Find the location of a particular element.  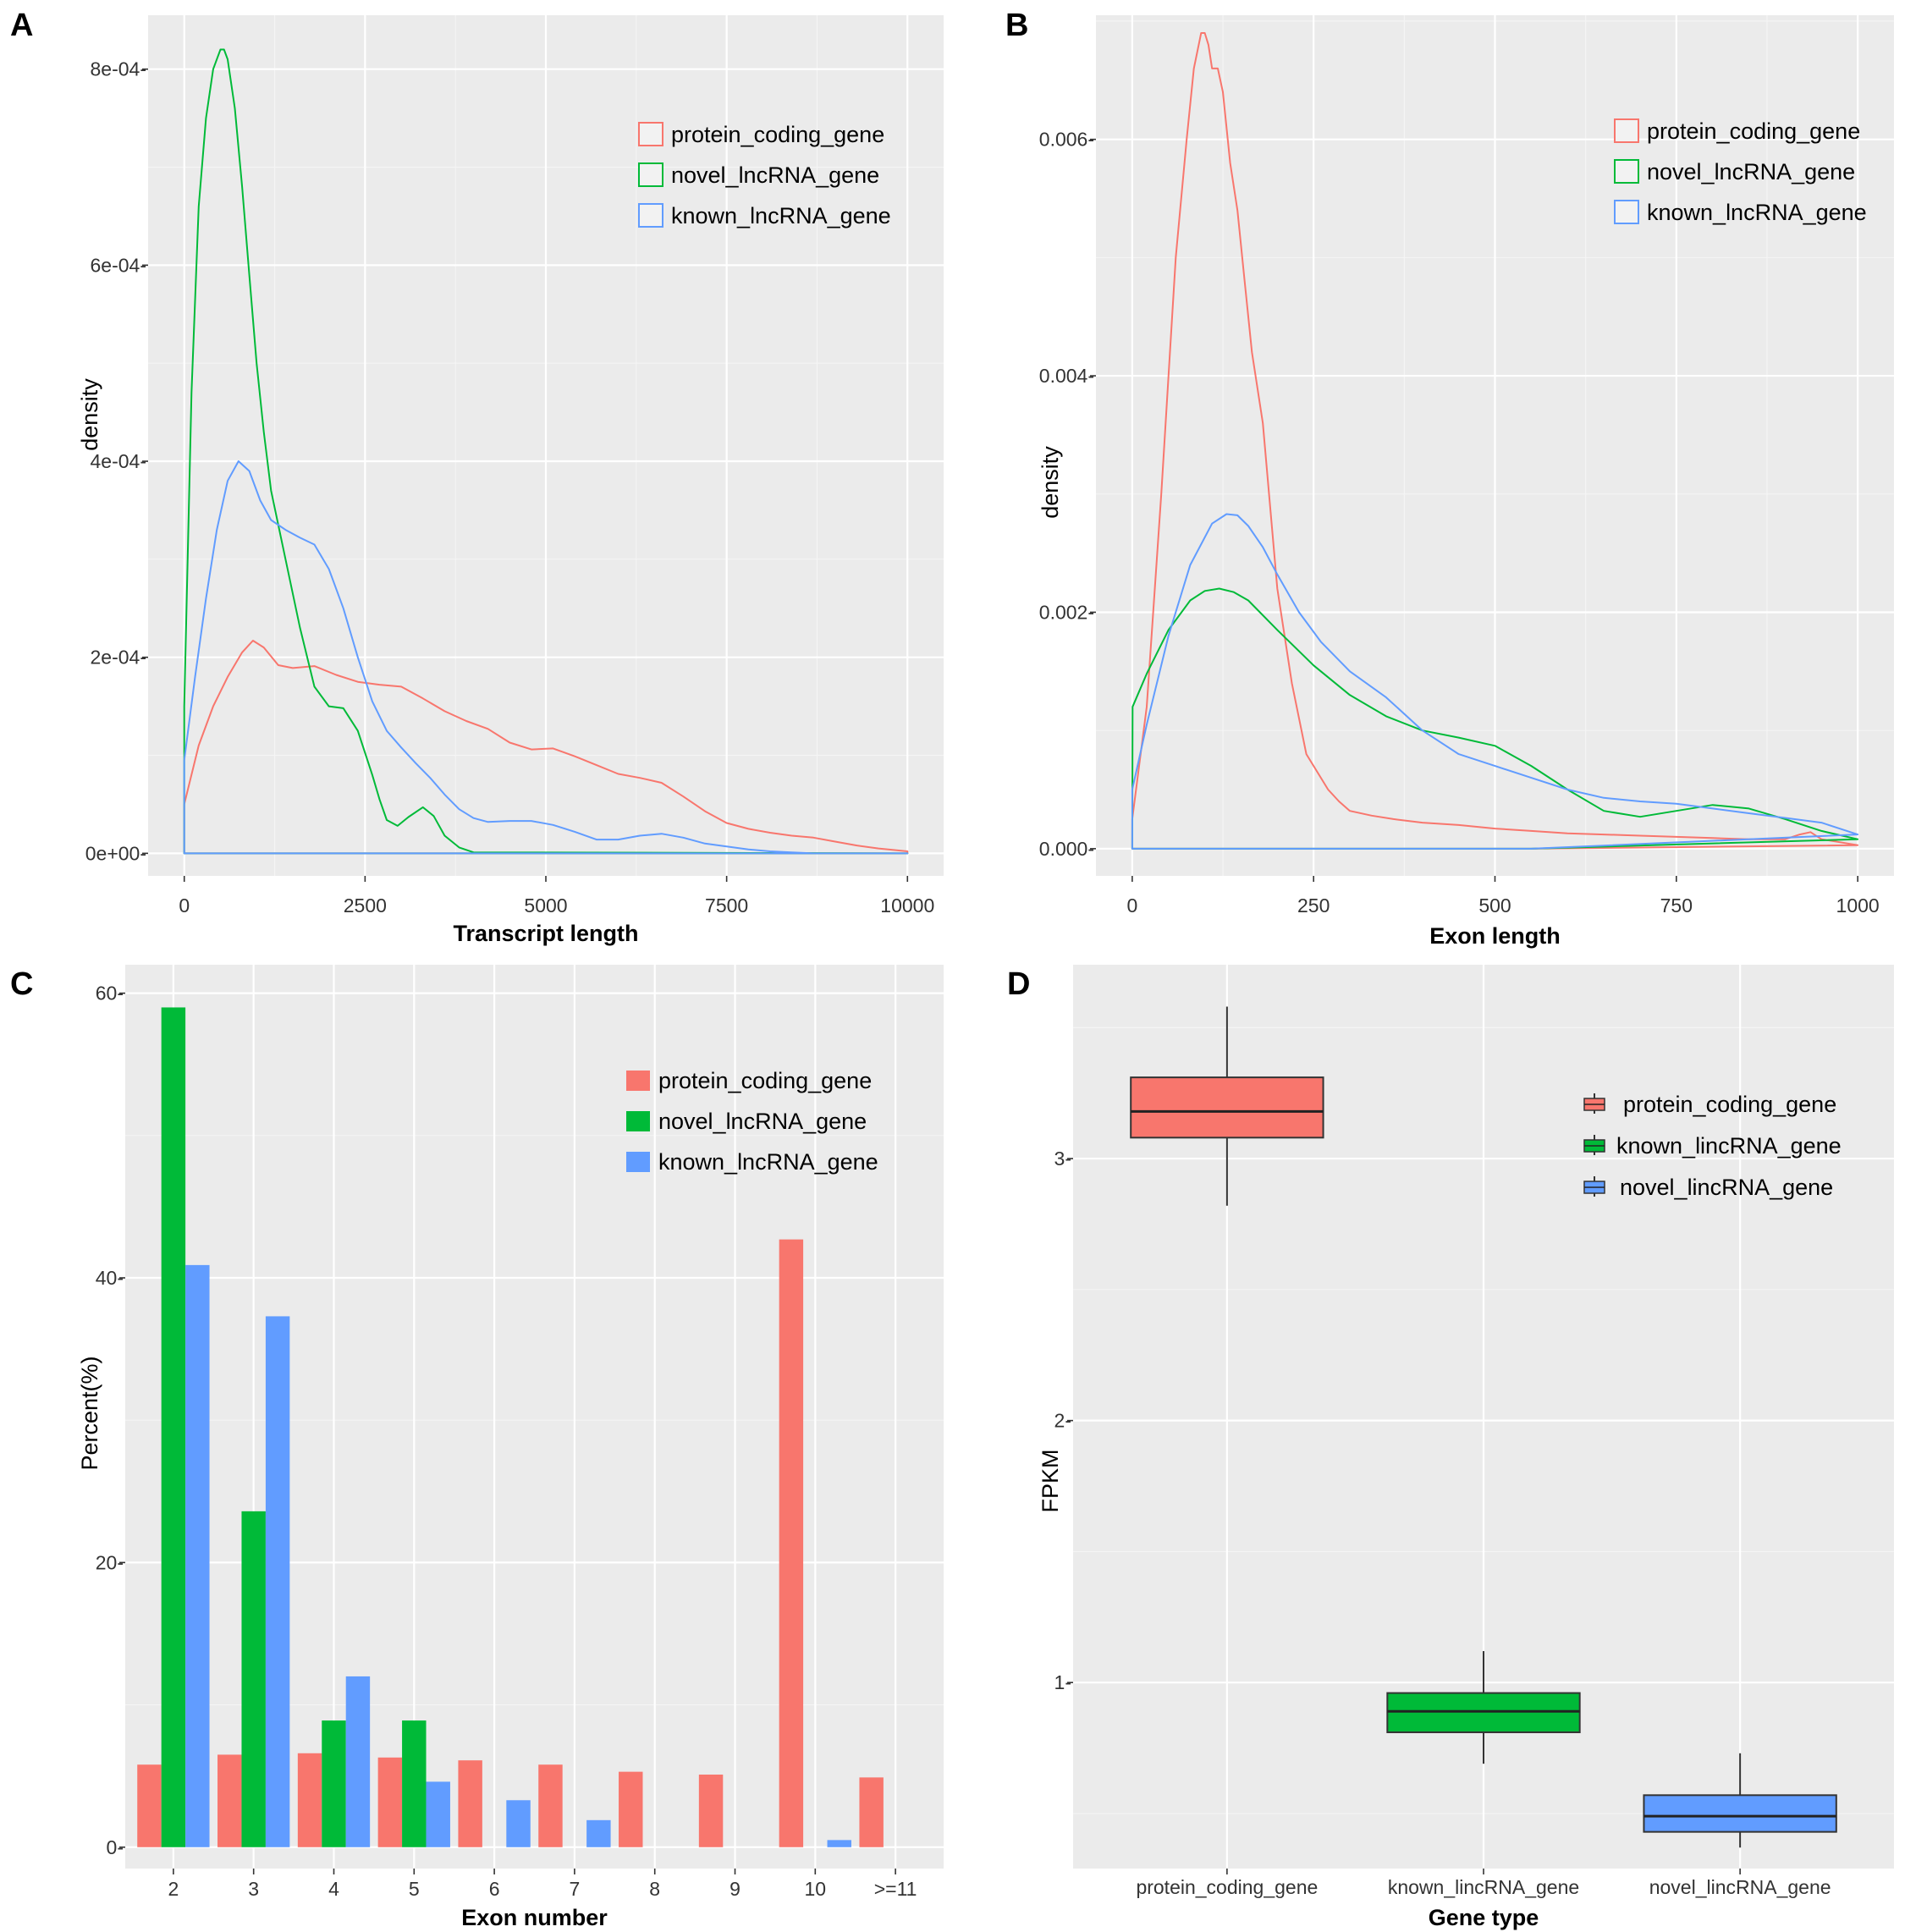

y-tick-label: 8e-04- is located at coordinates (118, 69).